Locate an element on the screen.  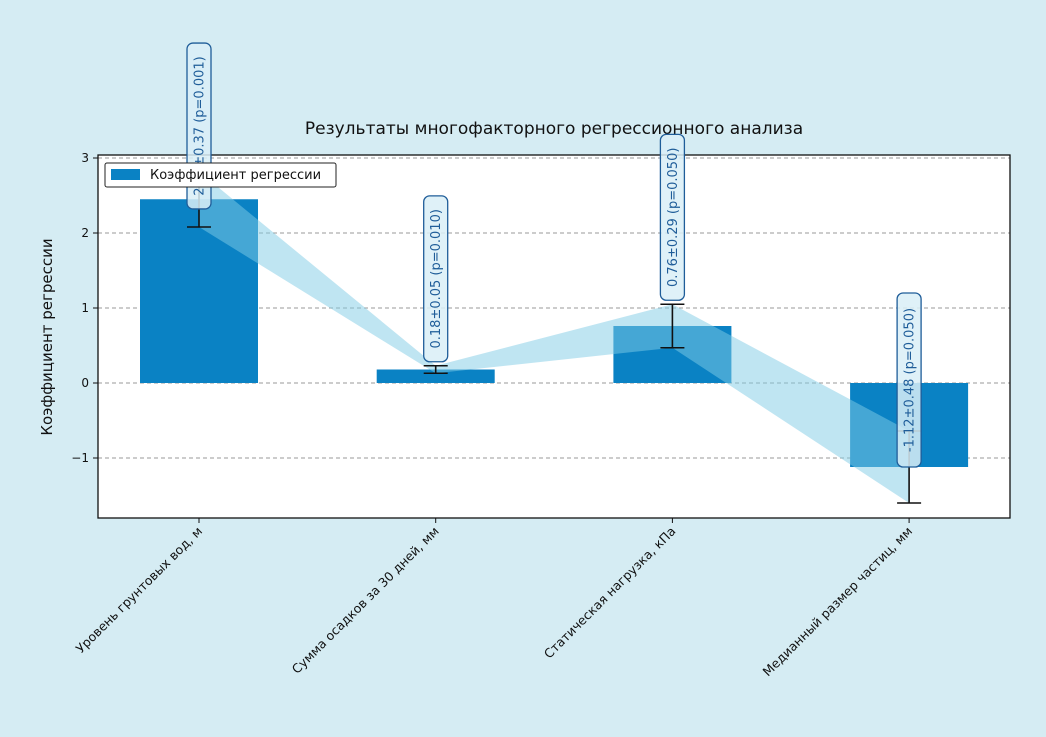
y-tick-label: 2 is located at coordinates (85, 233).